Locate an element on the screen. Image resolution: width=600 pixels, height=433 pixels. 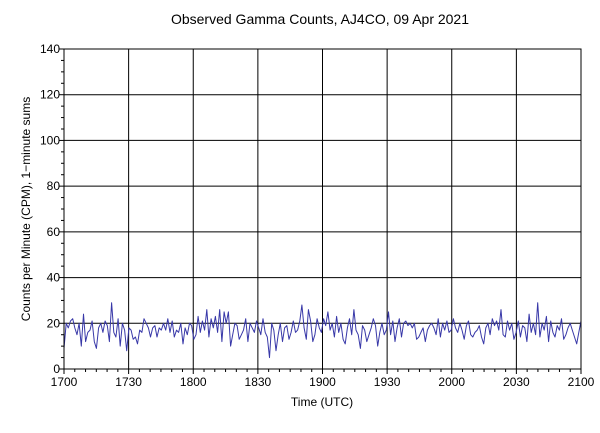
x-tick-label: 2000 is located at coordinates (451, 382).